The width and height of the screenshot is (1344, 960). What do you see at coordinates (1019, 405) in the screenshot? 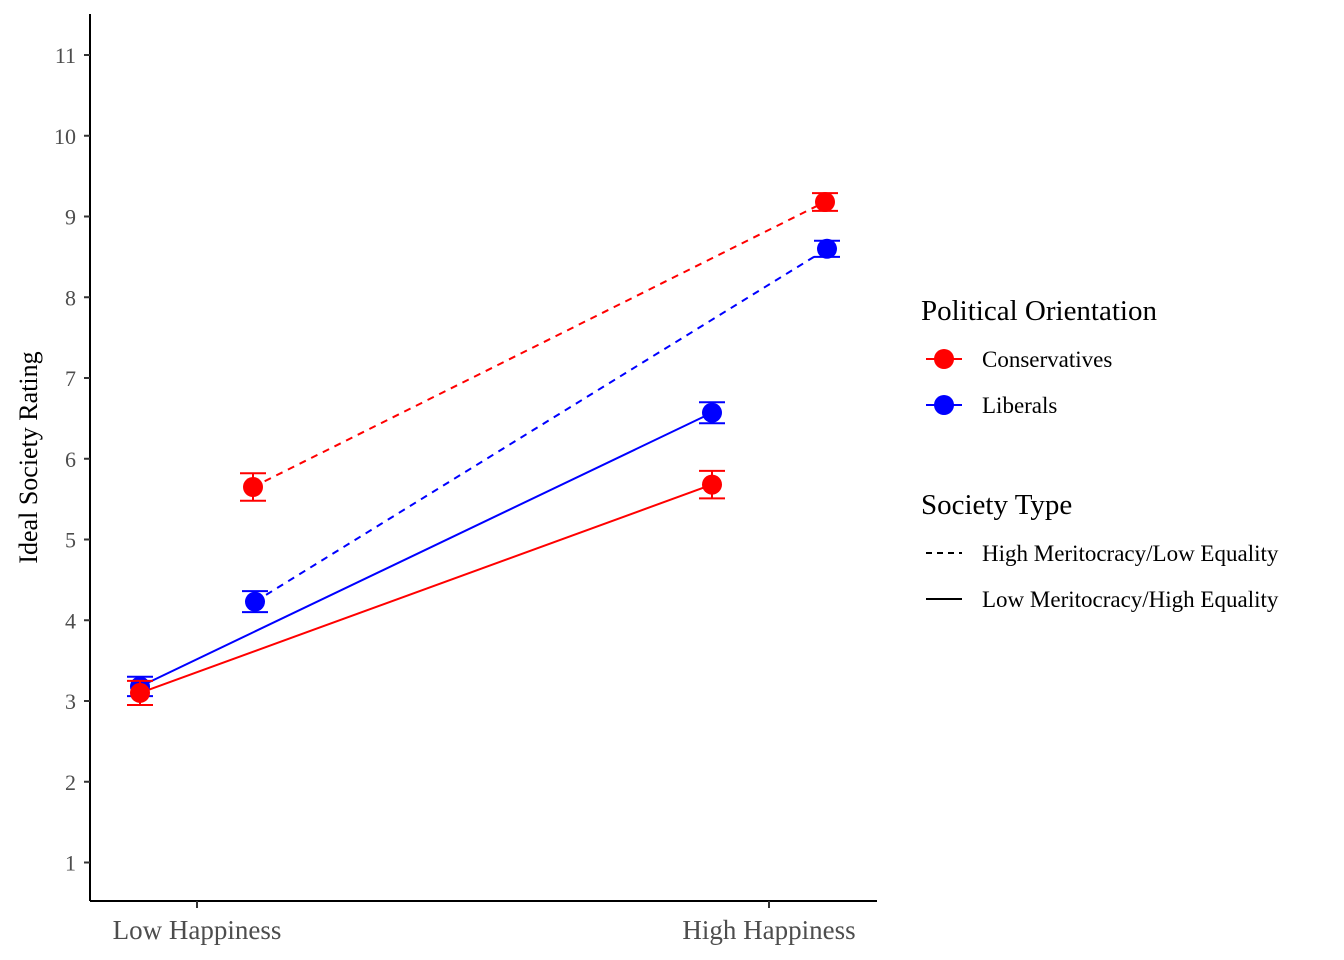
I see `legend-label-liberals: Liberals` at bounding box center [1019, 405].